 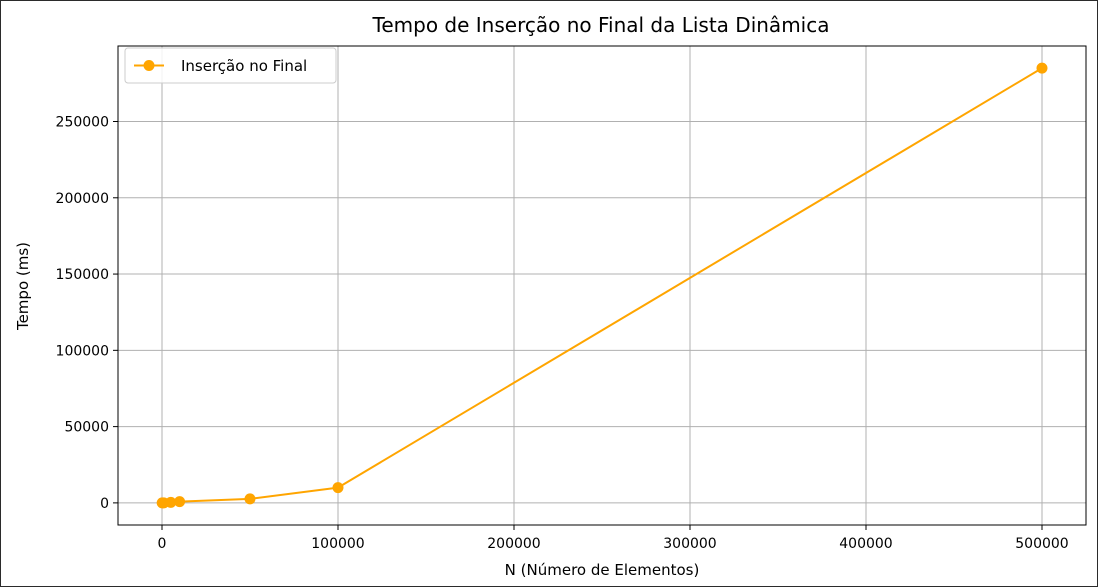 I want to click on x-tick-label: 100000, so click(x=337, y=544).